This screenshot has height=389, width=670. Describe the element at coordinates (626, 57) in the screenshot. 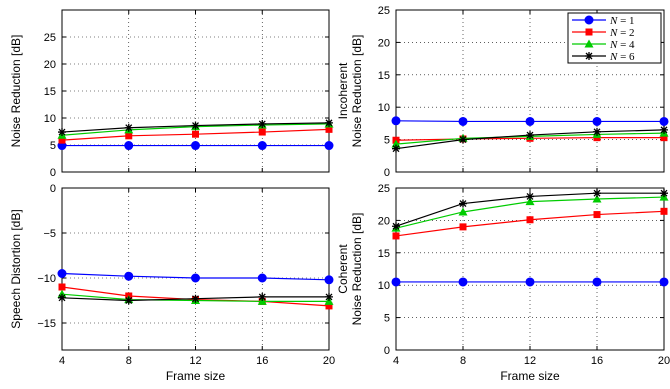

I see `legend-value: = 6` at that location.